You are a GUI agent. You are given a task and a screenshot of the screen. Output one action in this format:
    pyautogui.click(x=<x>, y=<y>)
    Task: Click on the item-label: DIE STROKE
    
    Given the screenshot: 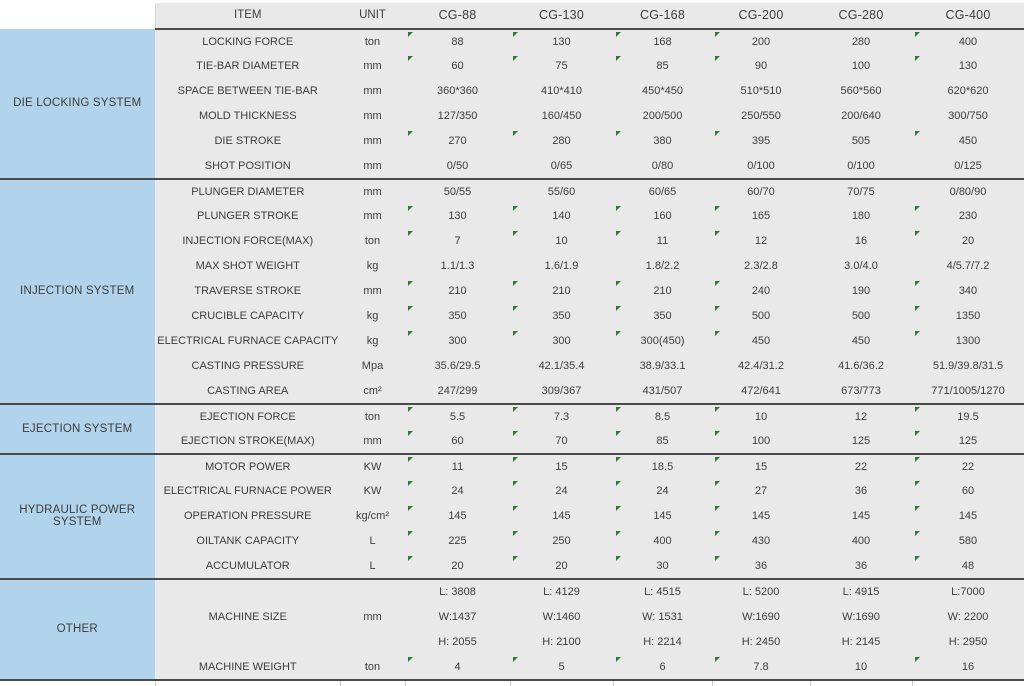 What is the action you would take?
    pyautogui.click(x=247, y=141)
    